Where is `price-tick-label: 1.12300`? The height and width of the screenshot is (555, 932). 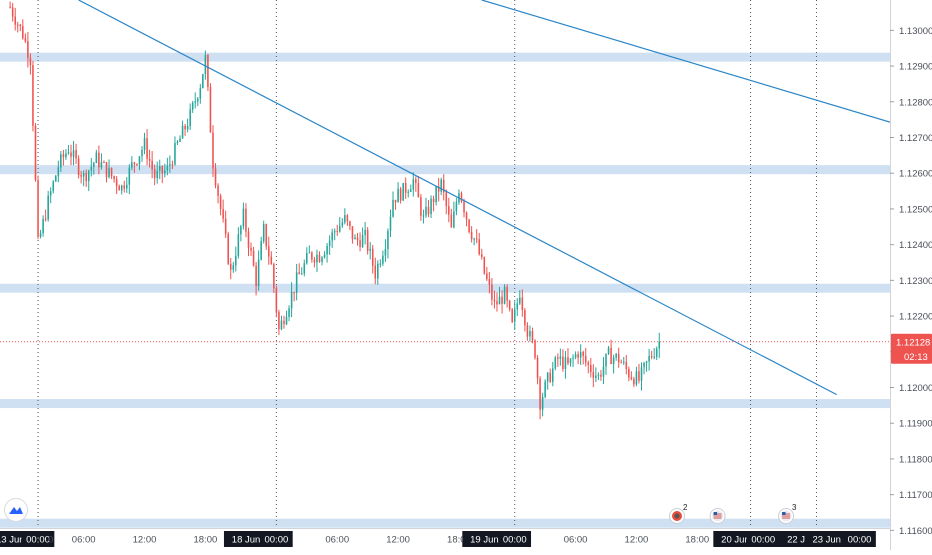 price-tick-label: 1.12300 is located at coordinates (915, 281).